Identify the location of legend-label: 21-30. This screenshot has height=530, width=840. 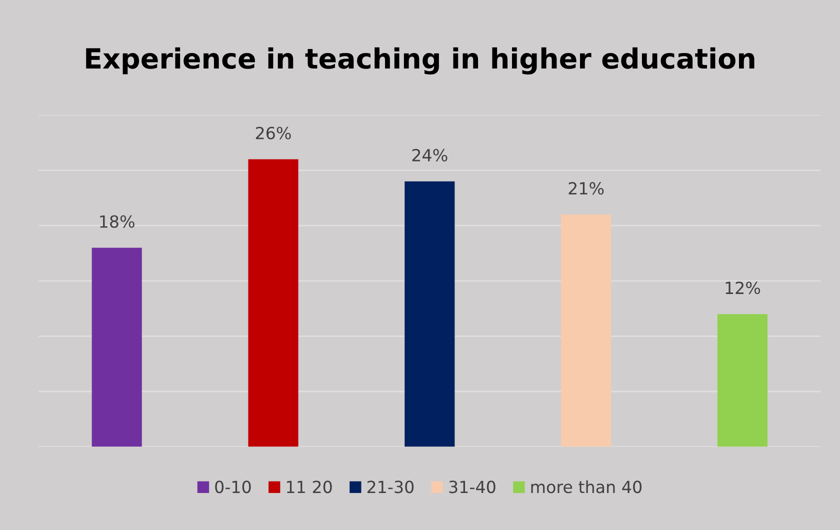
(390, 487).